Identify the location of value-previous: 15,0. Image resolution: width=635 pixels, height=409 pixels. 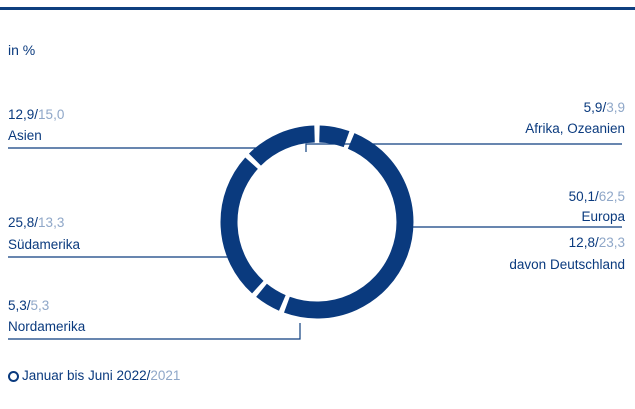
(51, 114).